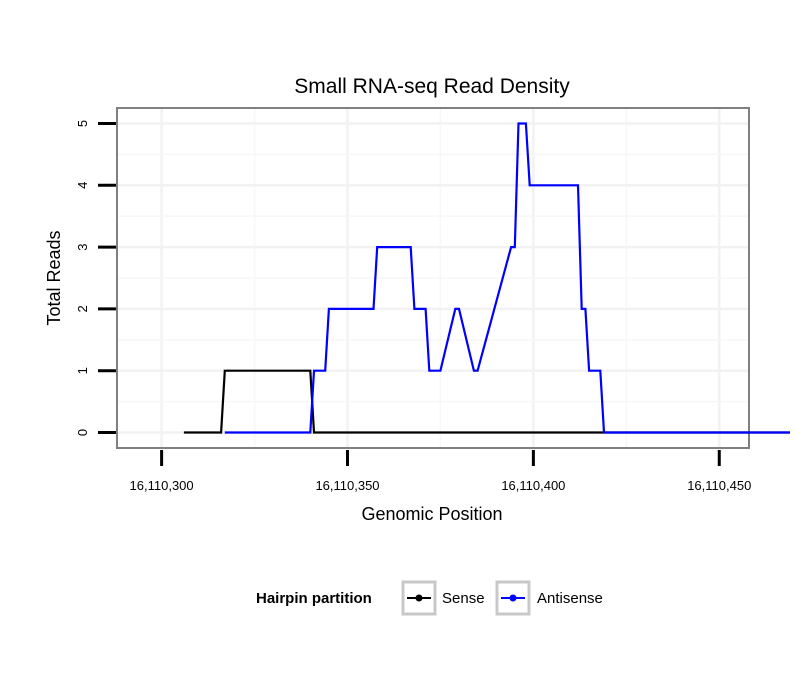 The width and height of the screenshot is (810, 695). What do you see at coordinates (82, 432) in the screenshot?
I see `y-tick-label: 0` at bounding box center [82, 432].